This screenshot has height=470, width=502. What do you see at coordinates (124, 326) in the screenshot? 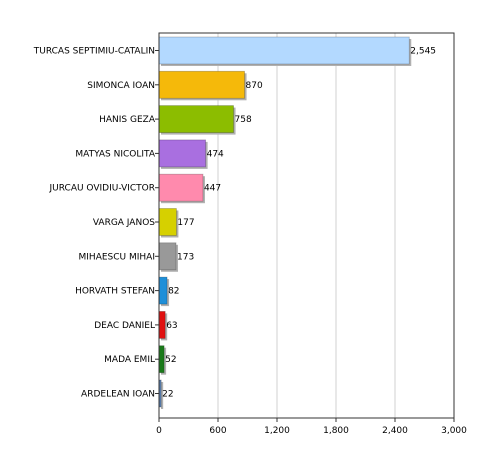
I see `category-label: DEAC DANIEL` at bounding box center [124, 326].